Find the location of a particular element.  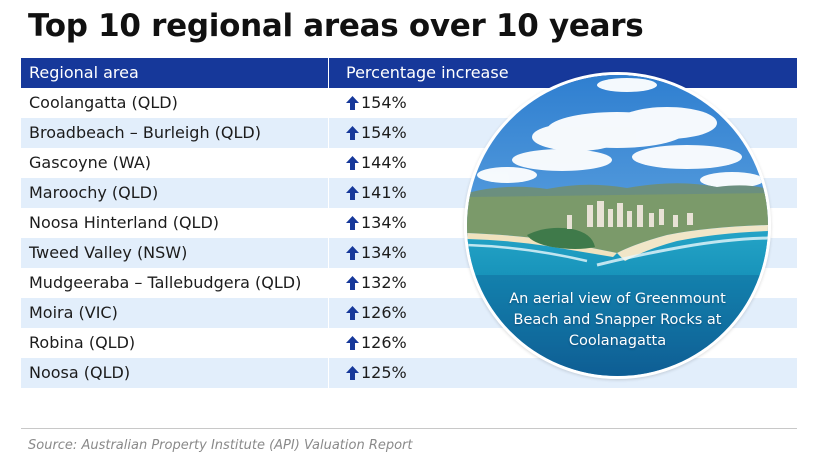

footer-divider is located at coordinates (409, 428).